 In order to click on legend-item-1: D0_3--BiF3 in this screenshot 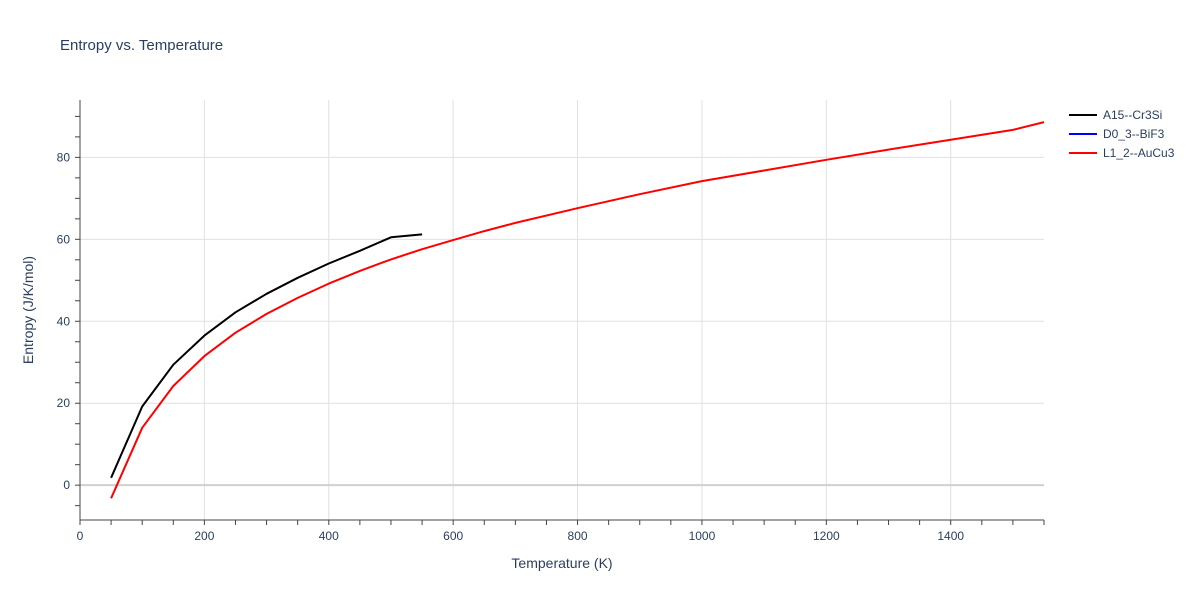, I will do `click(1117, 134)`.